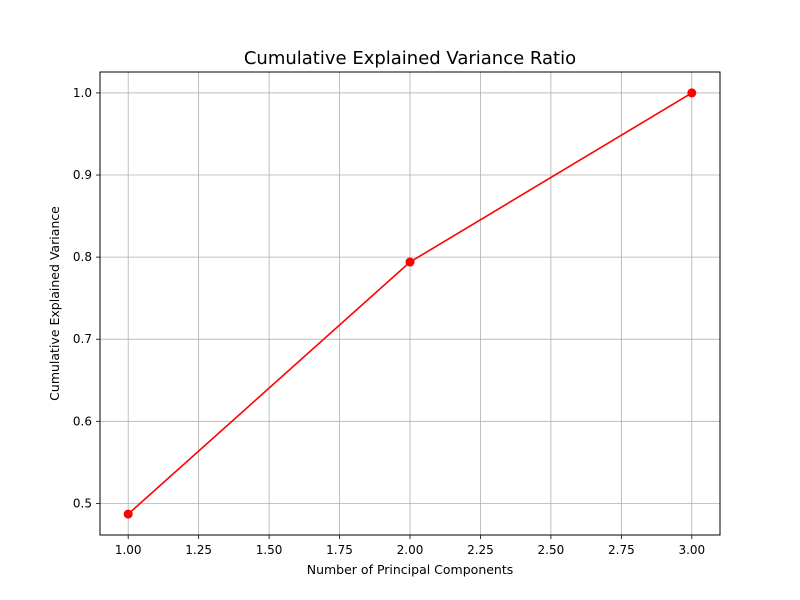 The image size is (800, 600). Describe the element at coordinates (410, 569) in the screenshot. I see `x-axis-label: Number of Principal Components` at that location.